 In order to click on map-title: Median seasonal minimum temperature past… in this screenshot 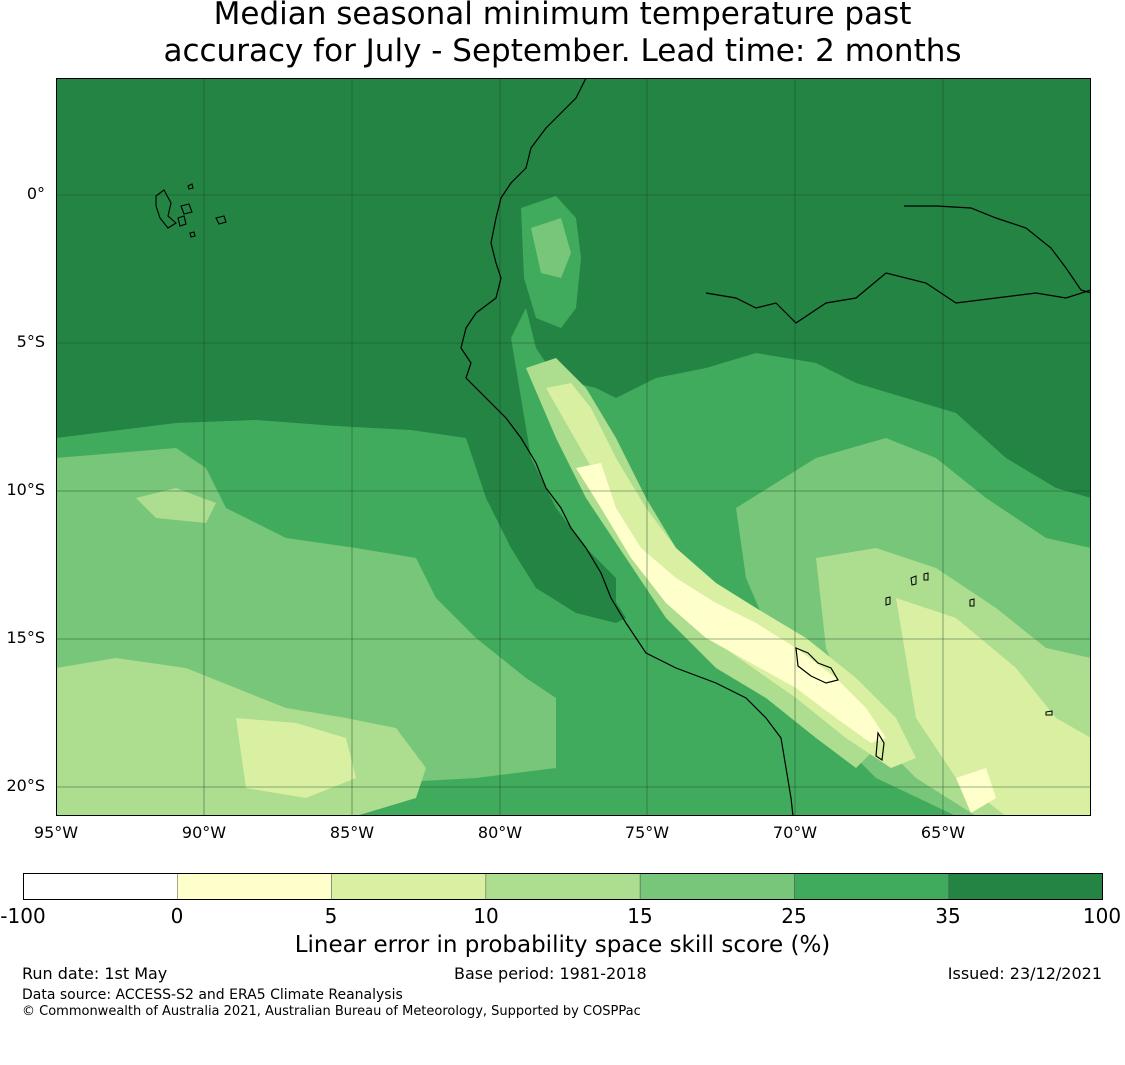, I will do `click(562, 35)`.